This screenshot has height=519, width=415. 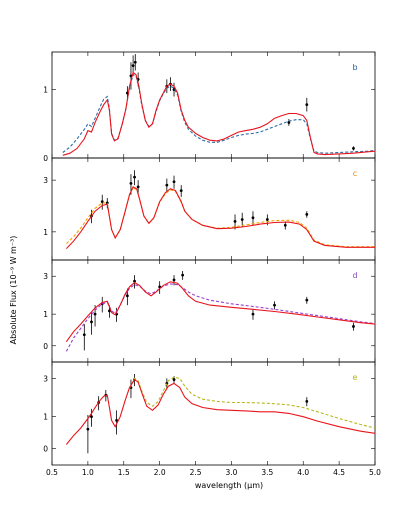 What do you see at coordinates (13, 290) in the screenshot?
I see `y-axis-title: Absolute Flux (10⁻⁹ W m⁻³)` at bounding box center [13, 290].